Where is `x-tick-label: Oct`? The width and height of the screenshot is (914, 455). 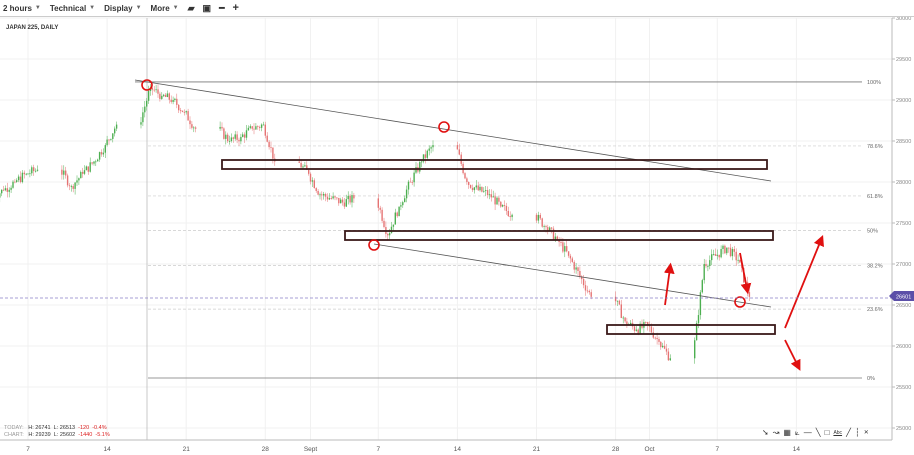 x-tick-label: Oct is located at coordinates (649, 449).